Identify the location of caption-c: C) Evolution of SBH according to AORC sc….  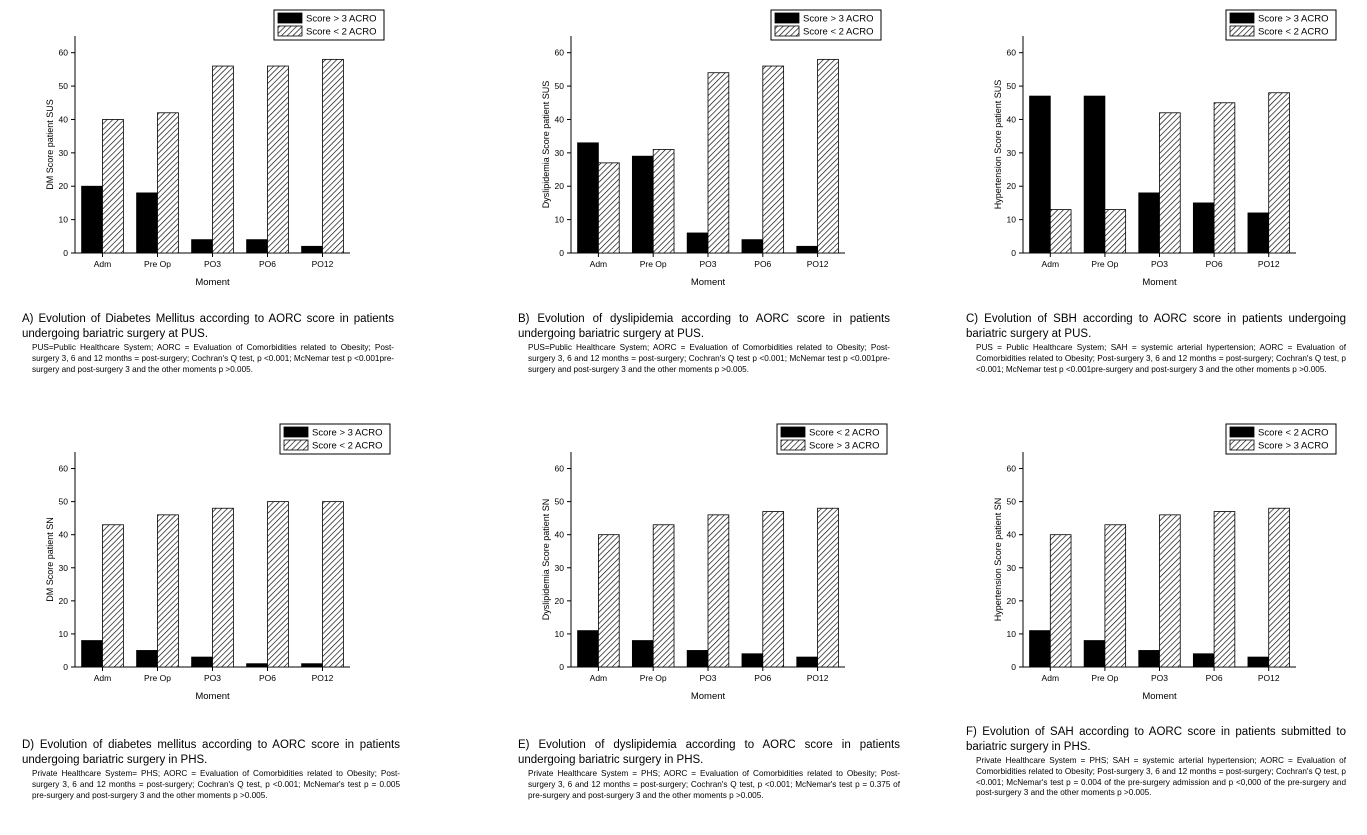
(1156, 343).